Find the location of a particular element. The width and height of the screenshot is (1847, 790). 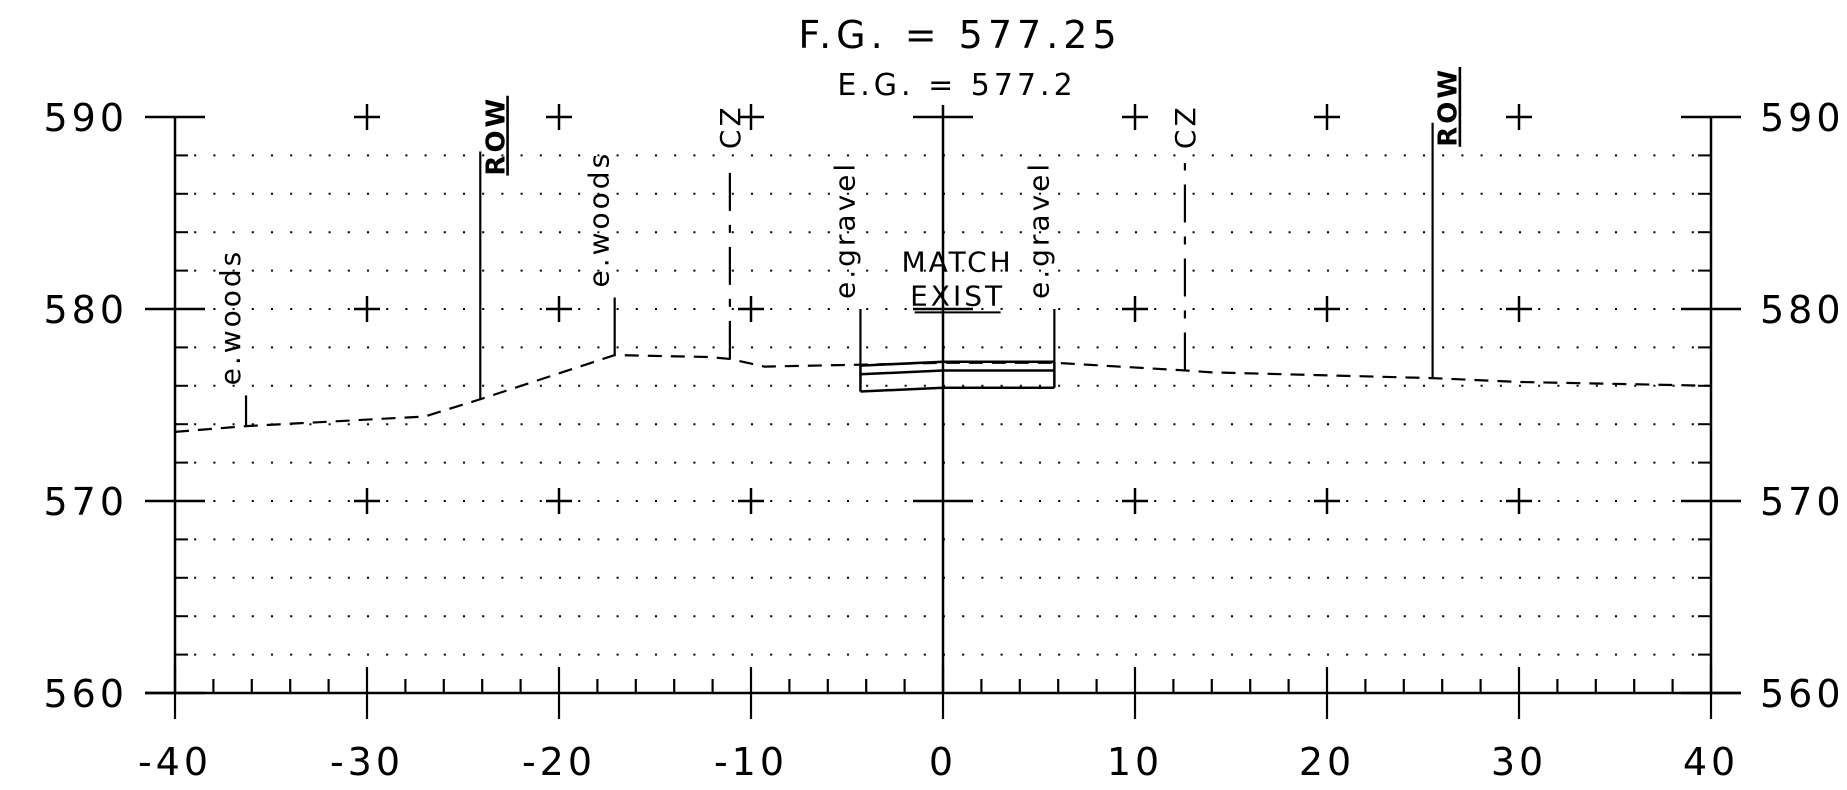

y-tick-label-left: 580 is located at coordinates (85, 310).